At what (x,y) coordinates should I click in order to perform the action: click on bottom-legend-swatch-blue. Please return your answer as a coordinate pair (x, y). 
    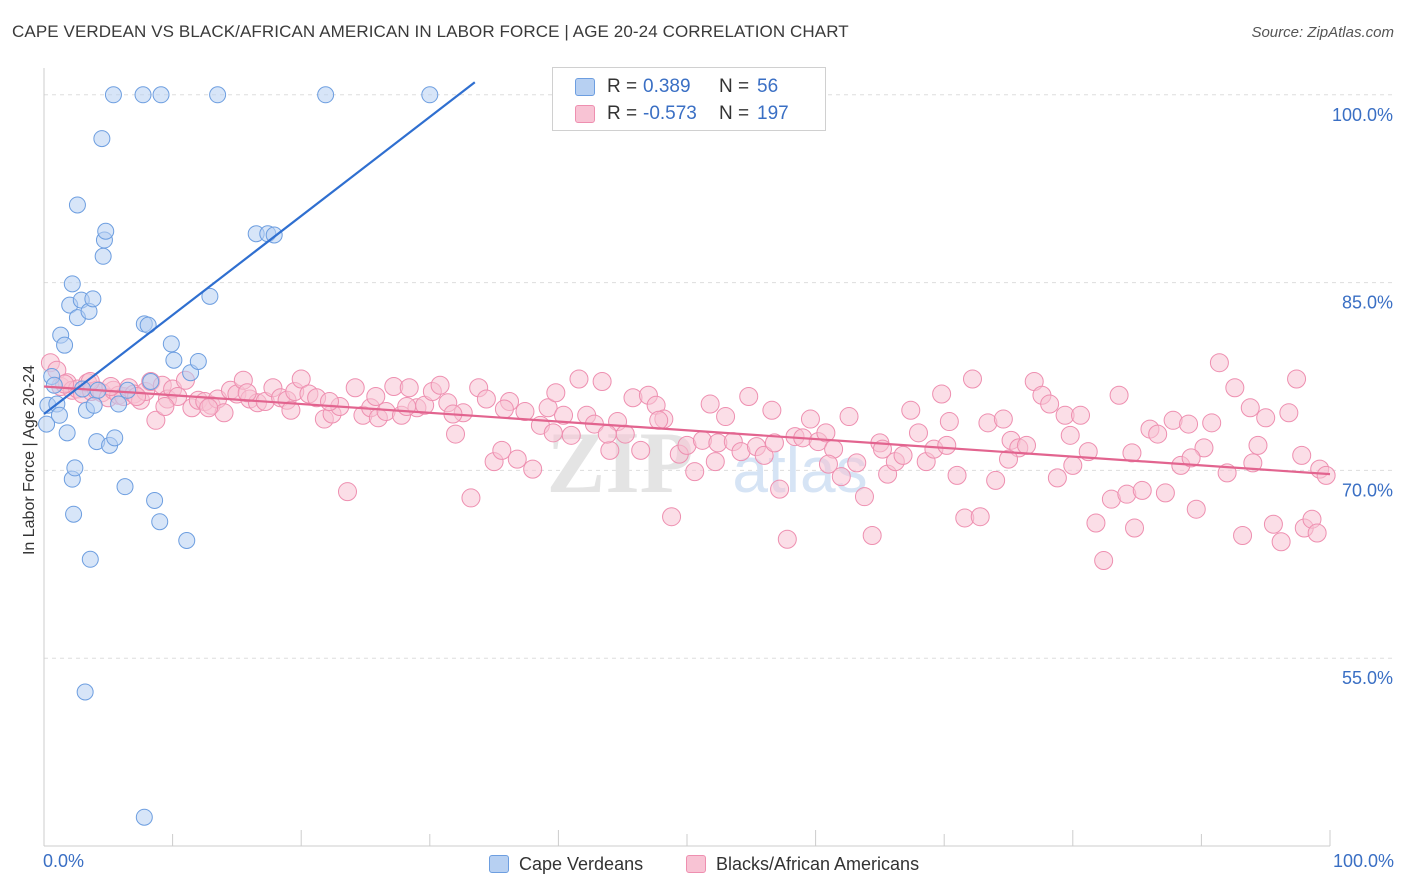
    Looking at the image, I should click on (499, 864).